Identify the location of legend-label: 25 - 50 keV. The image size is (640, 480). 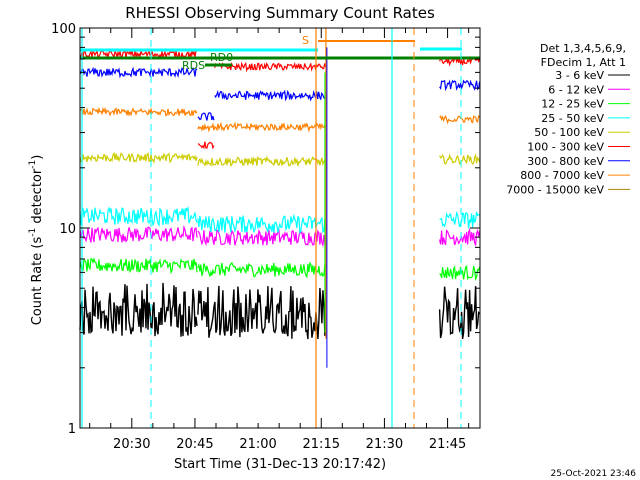
(572, 118).